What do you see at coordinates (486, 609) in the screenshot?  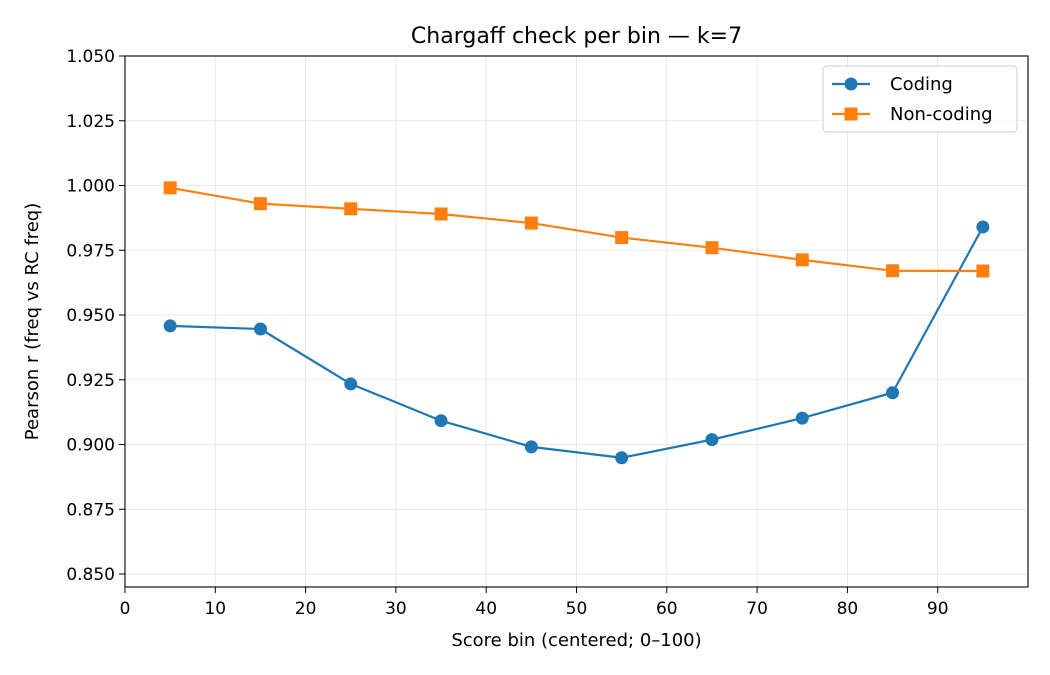 I see `x-tick-label: 40` at bounding box center [486, 609].